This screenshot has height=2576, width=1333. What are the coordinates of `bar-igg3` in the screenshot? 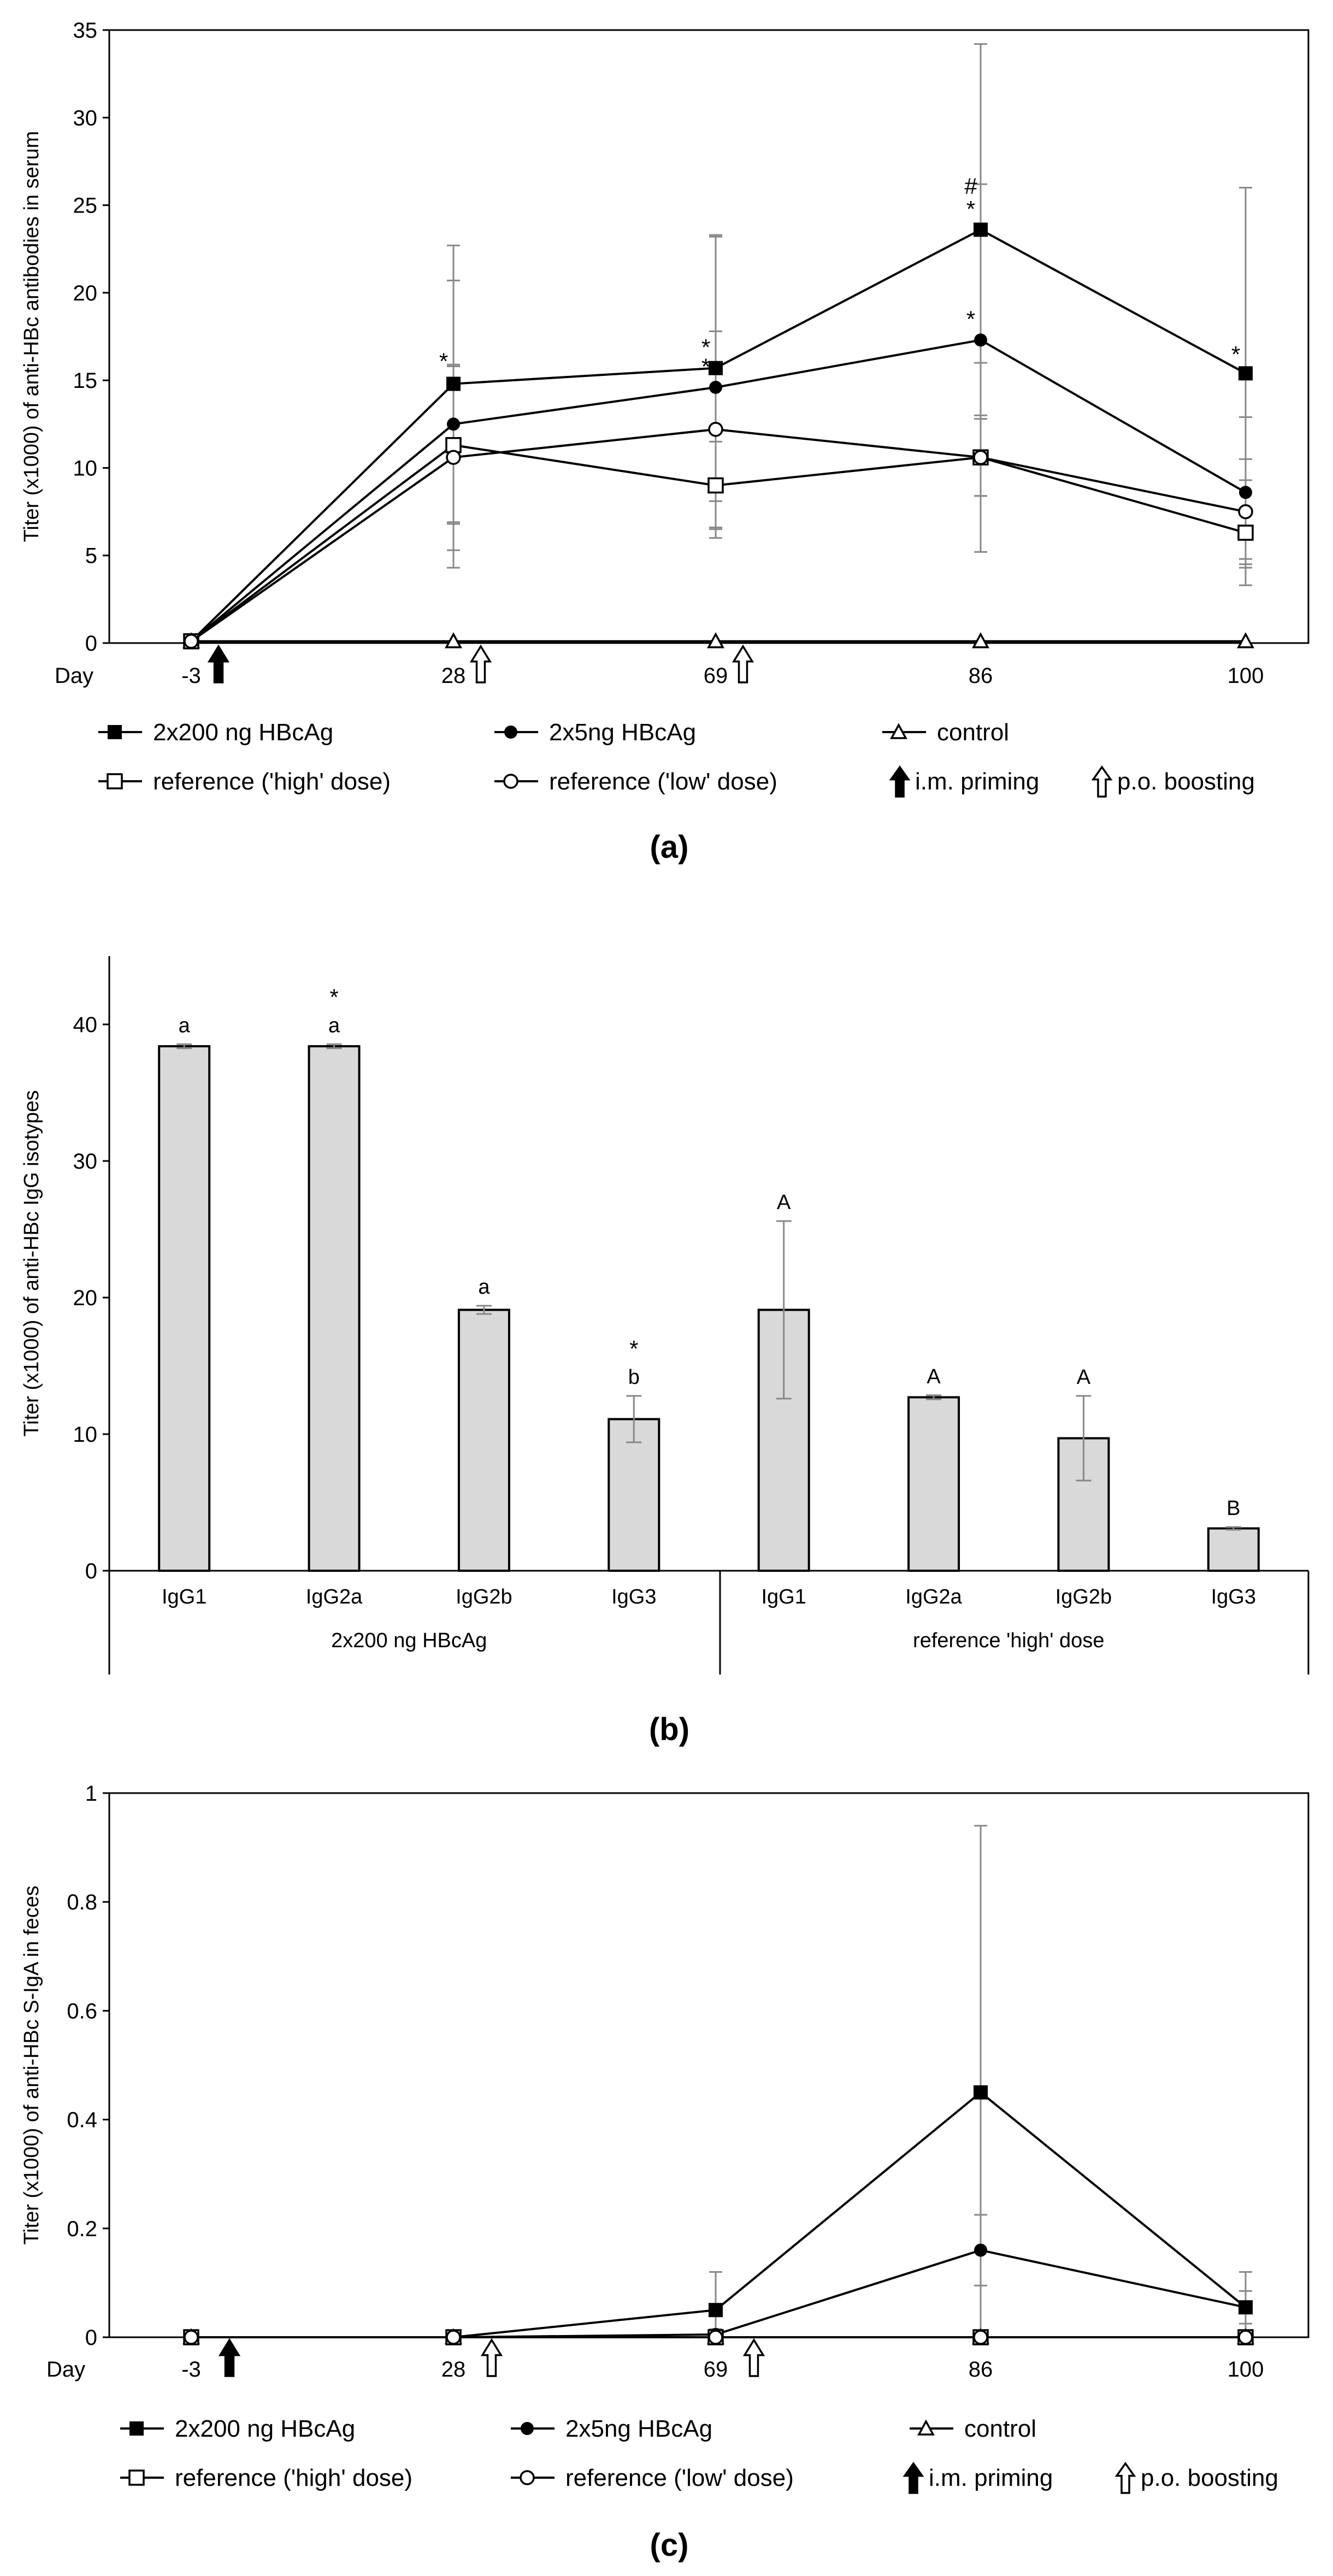 It's located at (1233, 1549).